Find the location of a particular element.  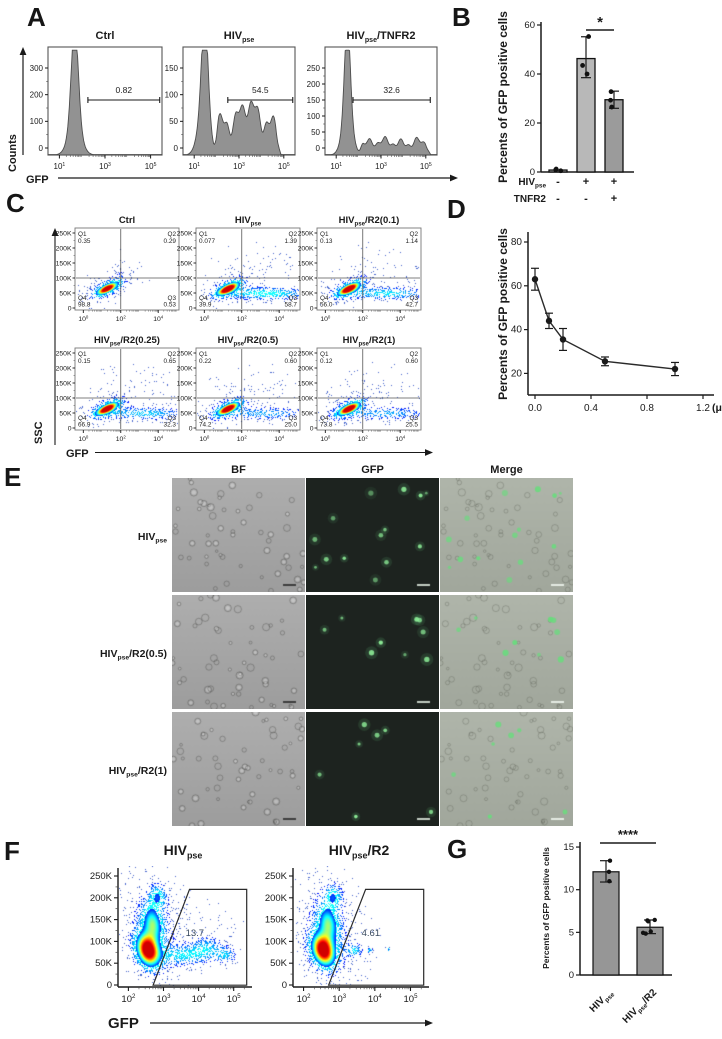

x-tick-label: 10⁵ is located at coordinates (151, 166).